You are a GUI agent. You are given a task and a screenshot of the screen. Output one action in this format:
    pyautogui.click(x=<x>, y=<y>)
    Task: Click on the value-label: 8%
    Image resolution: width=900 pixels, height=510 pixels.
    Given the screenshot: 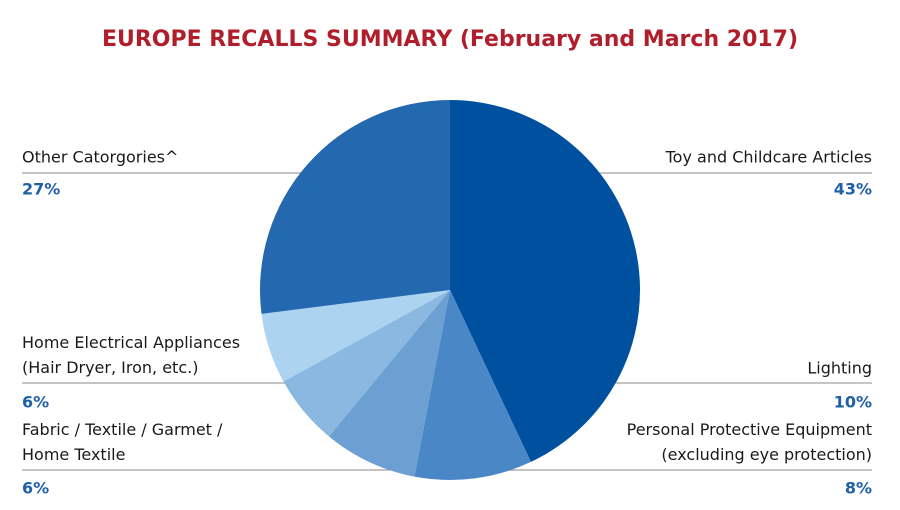 What is the action you would take?
    pyautogui.click(x=858, y=488)
    